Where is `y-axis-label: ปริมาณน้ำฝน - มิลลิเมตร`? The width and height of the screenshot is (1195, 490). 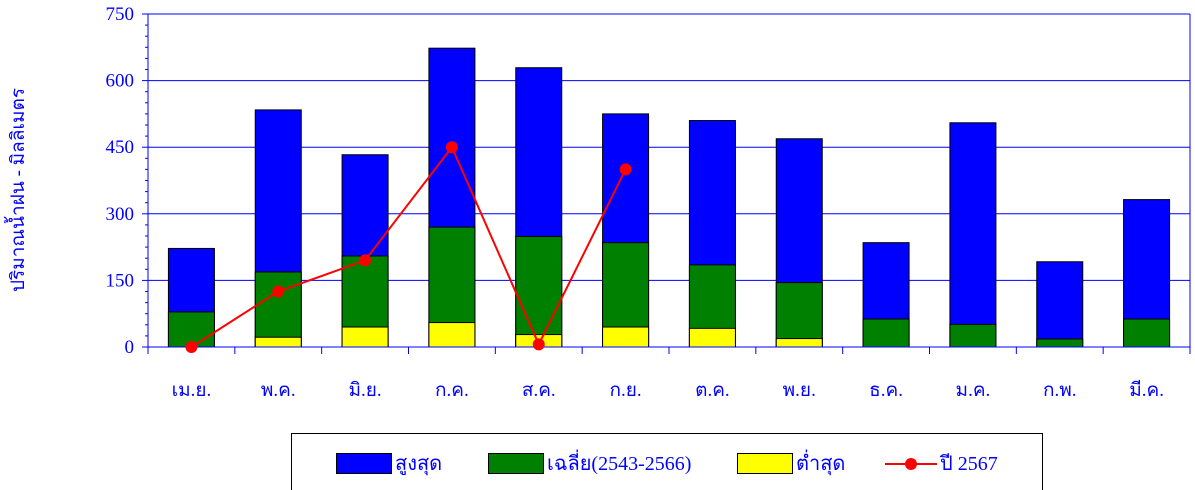 y-axis-label: ปริมาณน้ำฝน - มิลลิเมตร is located at coordinates (16, 190).